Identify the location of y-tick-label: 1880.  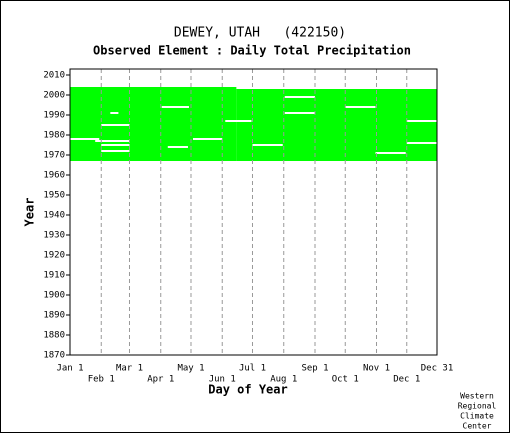
(54, 336).